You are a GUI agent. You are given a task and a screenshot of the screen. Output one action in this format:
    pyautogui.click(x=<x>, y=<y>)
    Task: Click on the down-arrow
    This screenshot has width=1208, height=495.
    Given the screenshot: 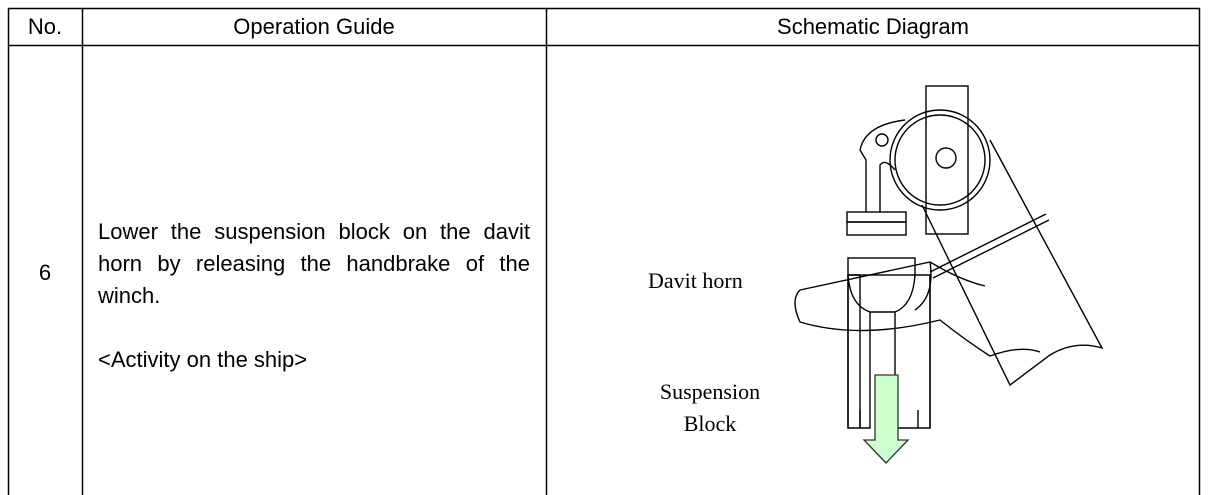 What is the action you would take?
    pyautogui.click(x=886, y=419)
    